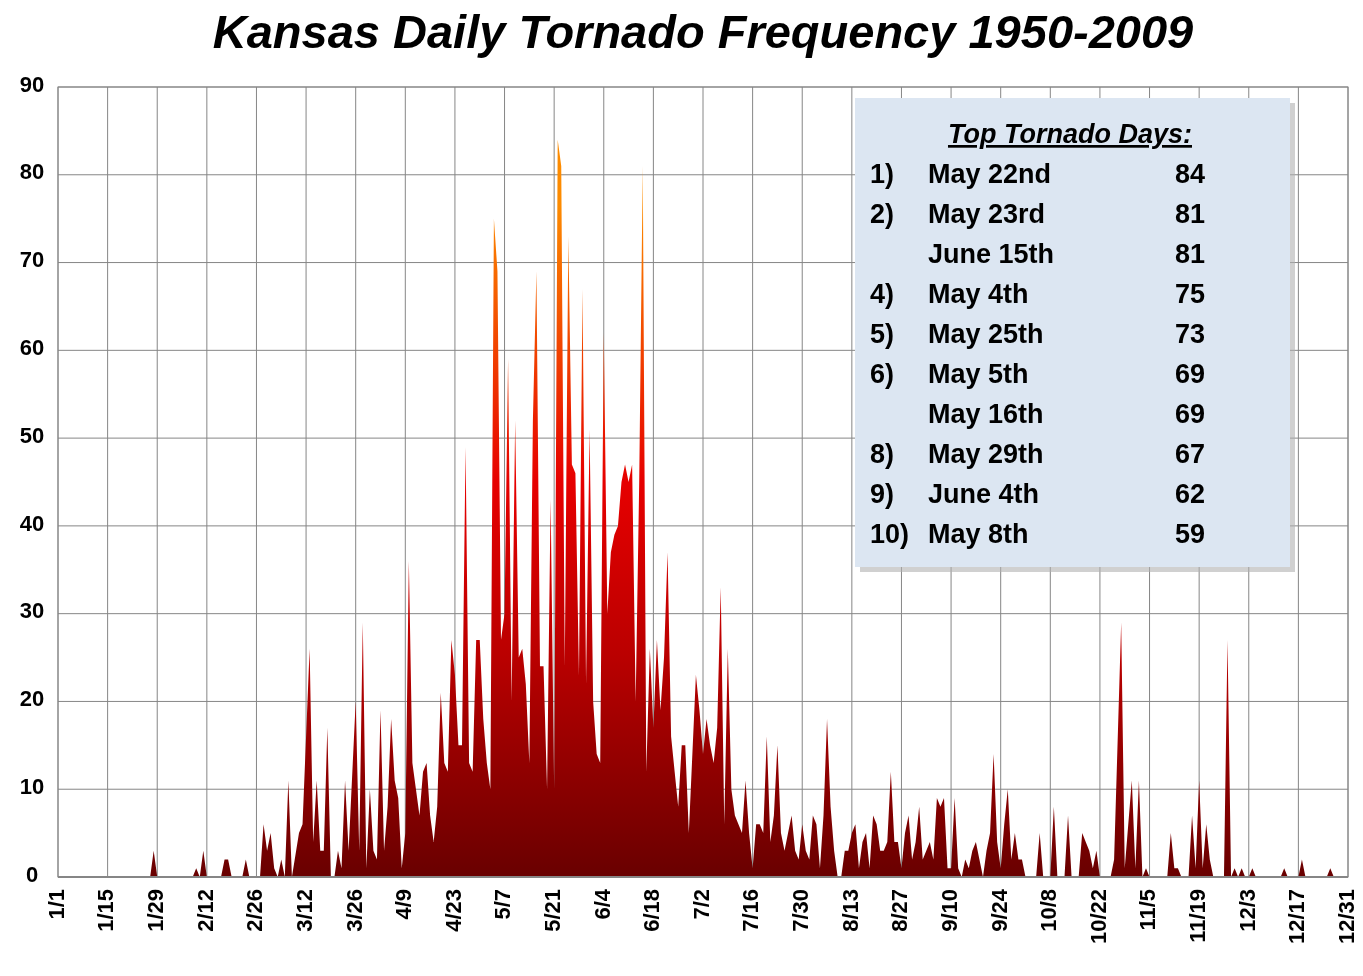 The height and width of the screenshot is (976, 1363). What do you see at coordinates (1098, 917) in the screenshot?
I see `x-tick-label: 10/22` at bounding box center [1098, 917].